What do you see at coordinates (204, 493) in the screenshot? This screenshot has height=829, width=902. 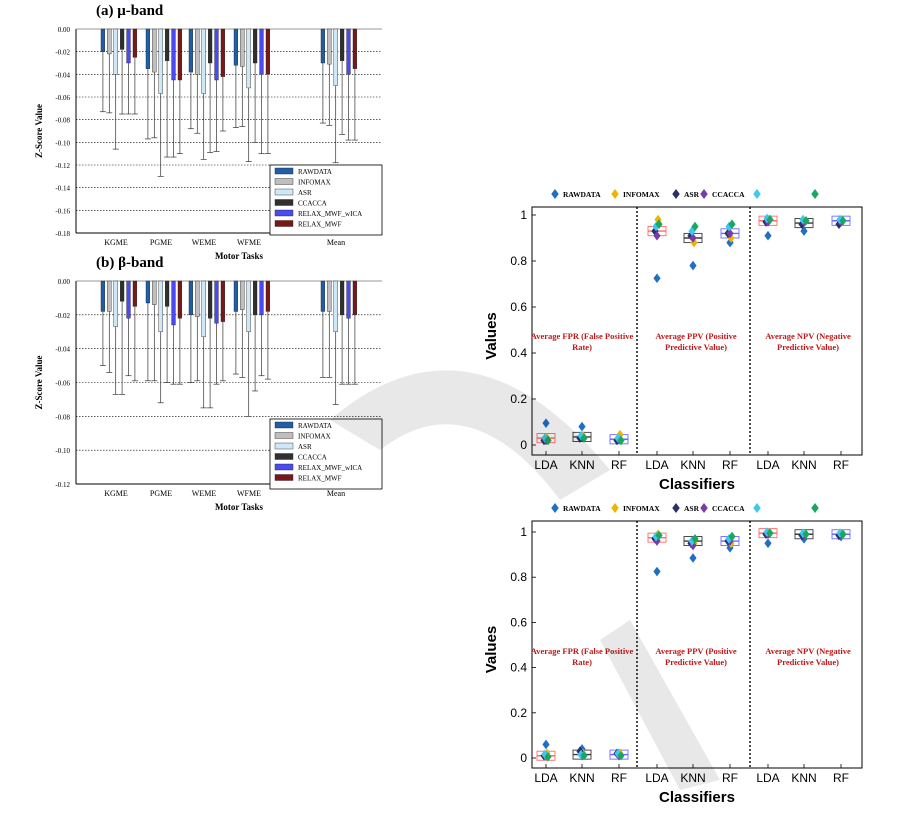 I see `x-tick-label: WEME` at bounding box center [204, 493].